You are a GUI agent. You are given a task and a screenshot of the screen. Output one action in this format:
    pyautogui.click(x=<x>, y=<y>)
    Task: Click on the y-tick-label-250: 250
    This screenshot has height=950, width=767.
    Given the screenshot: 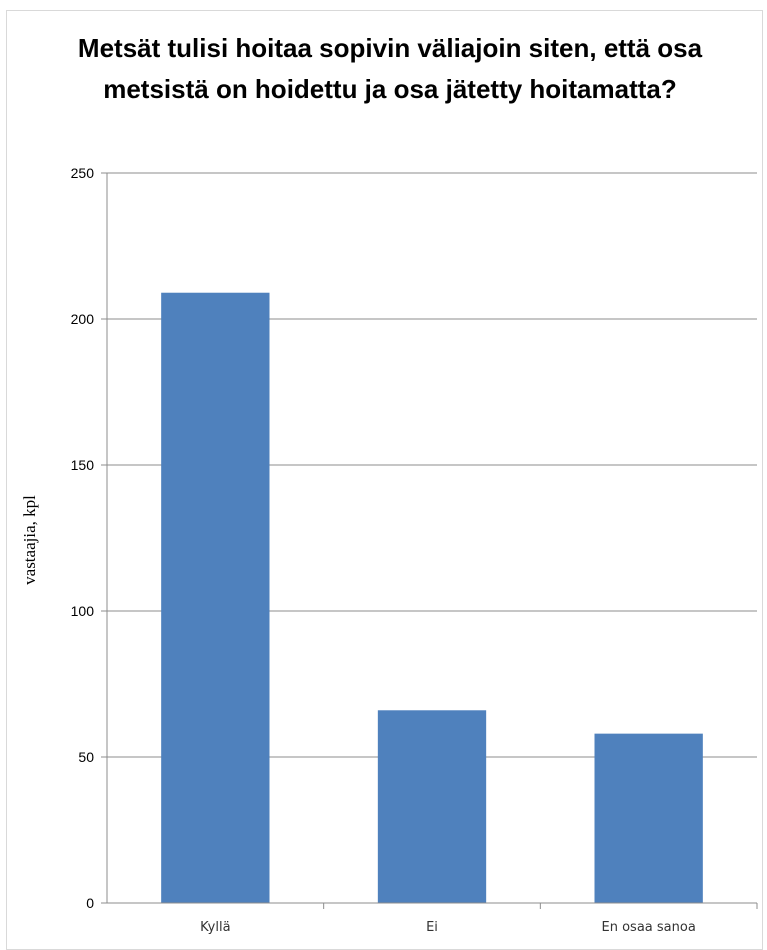 What is the action you would take?
    pyautogui.click(x=83, y=173)
    